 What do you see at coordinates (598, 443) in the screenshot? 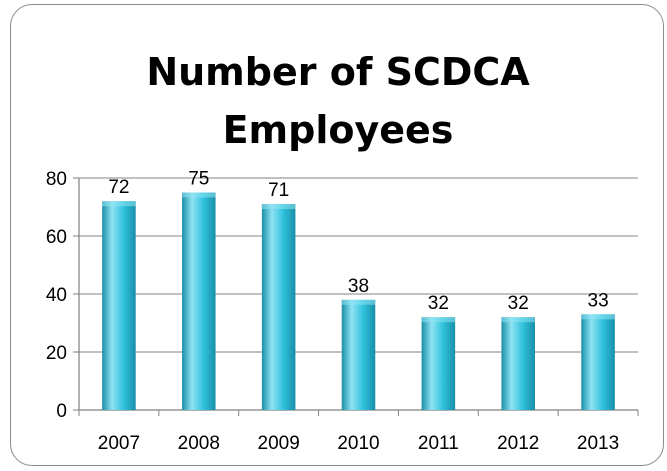
I see `x-tick-label: 2013` at bounding box center [598, 443].